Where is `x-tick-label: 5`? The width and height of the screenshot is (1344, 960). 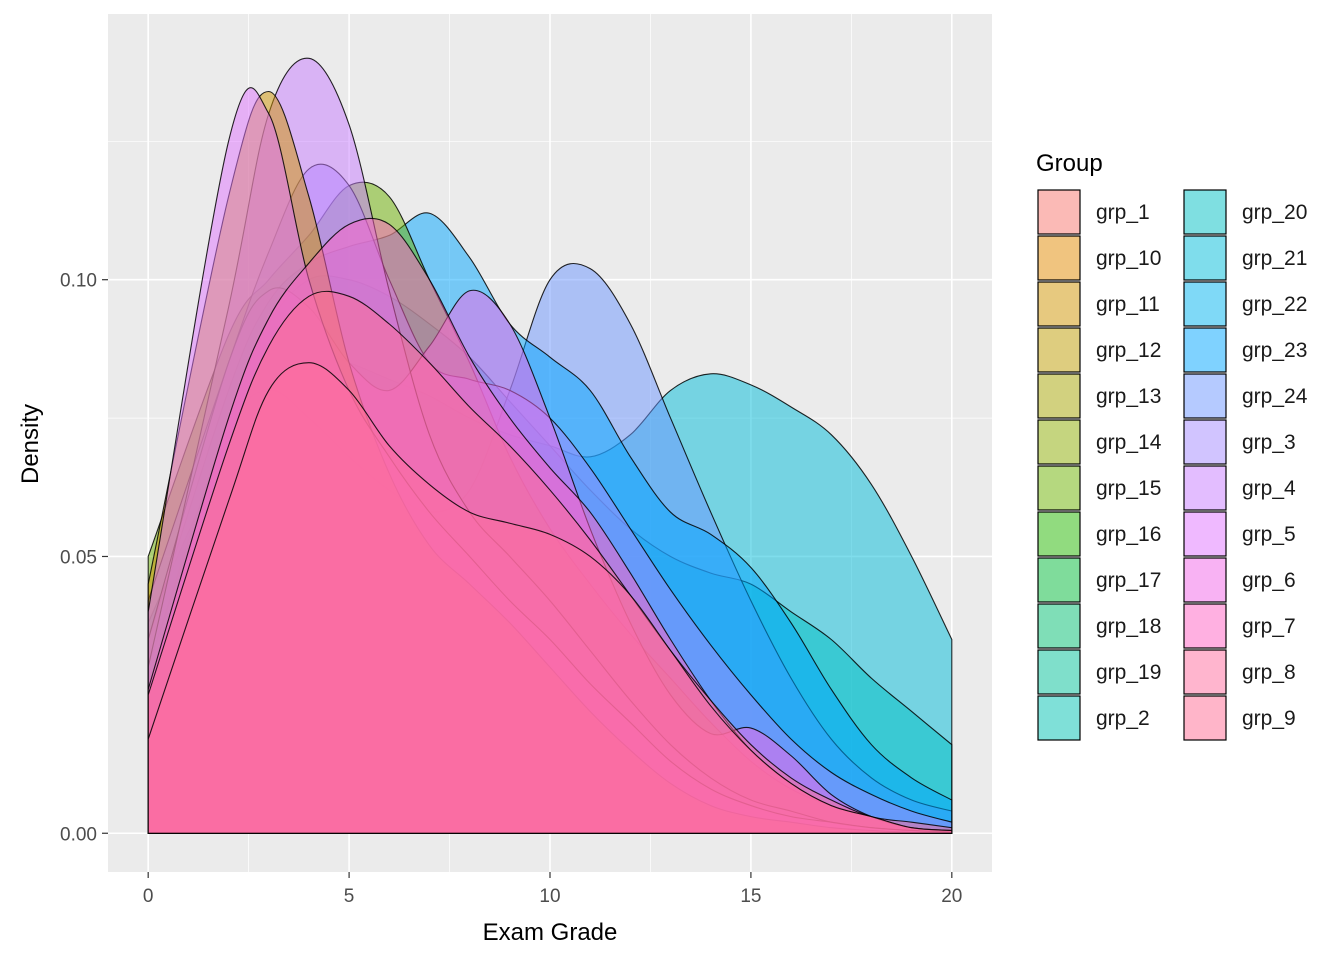
x-tick-label: 5 is located at coordinates (349, 896).